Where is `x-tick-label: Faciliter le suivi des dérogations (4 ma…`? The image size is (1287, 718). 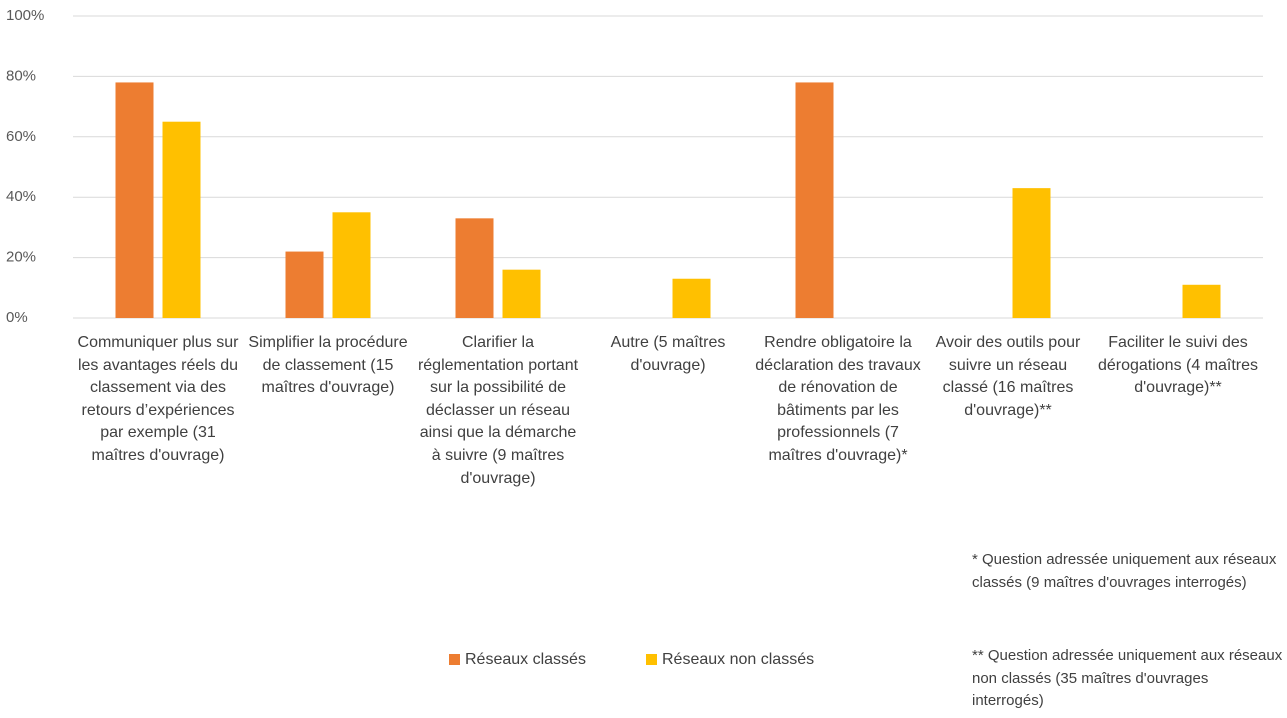
x-tick-label: Faciliter le suivi des dérogations (4 ma… is located at coordinates (1178, 365).